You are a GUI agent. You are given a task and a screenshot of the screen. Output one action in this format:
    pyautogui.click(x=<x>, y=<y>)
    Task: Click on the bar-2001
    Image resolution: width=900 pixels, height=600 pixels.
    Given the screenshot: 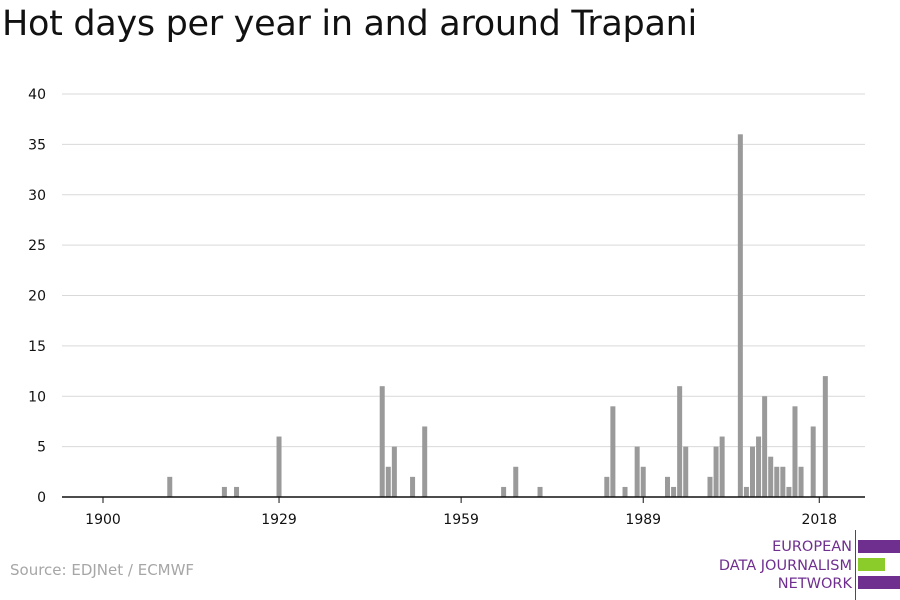 What is the action you would take?
    pyautogui.click(x=716, y=471)
    